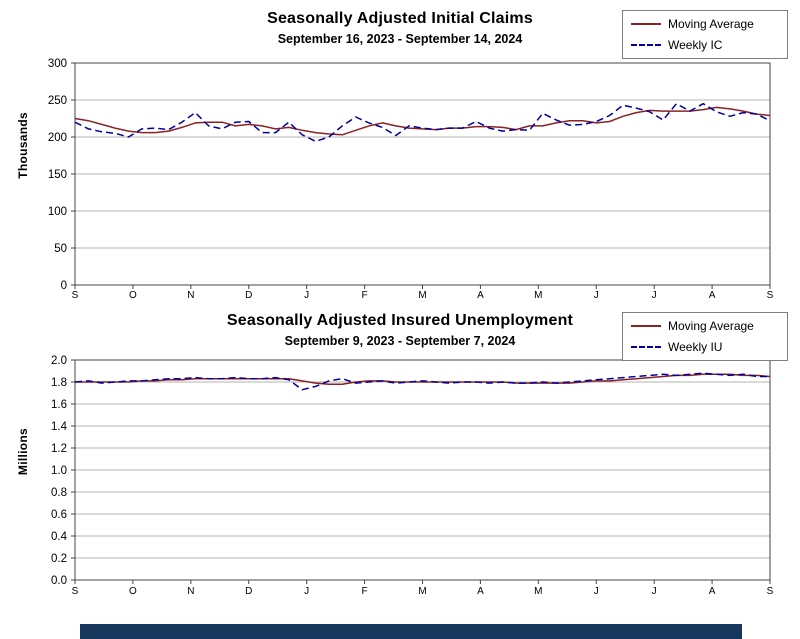 The width and height of the screenshot is (800, 639). Describe the element at coordinates (711, 24) in the screenshot. I see `legend-label-moving-average: Moving Average` at that location.